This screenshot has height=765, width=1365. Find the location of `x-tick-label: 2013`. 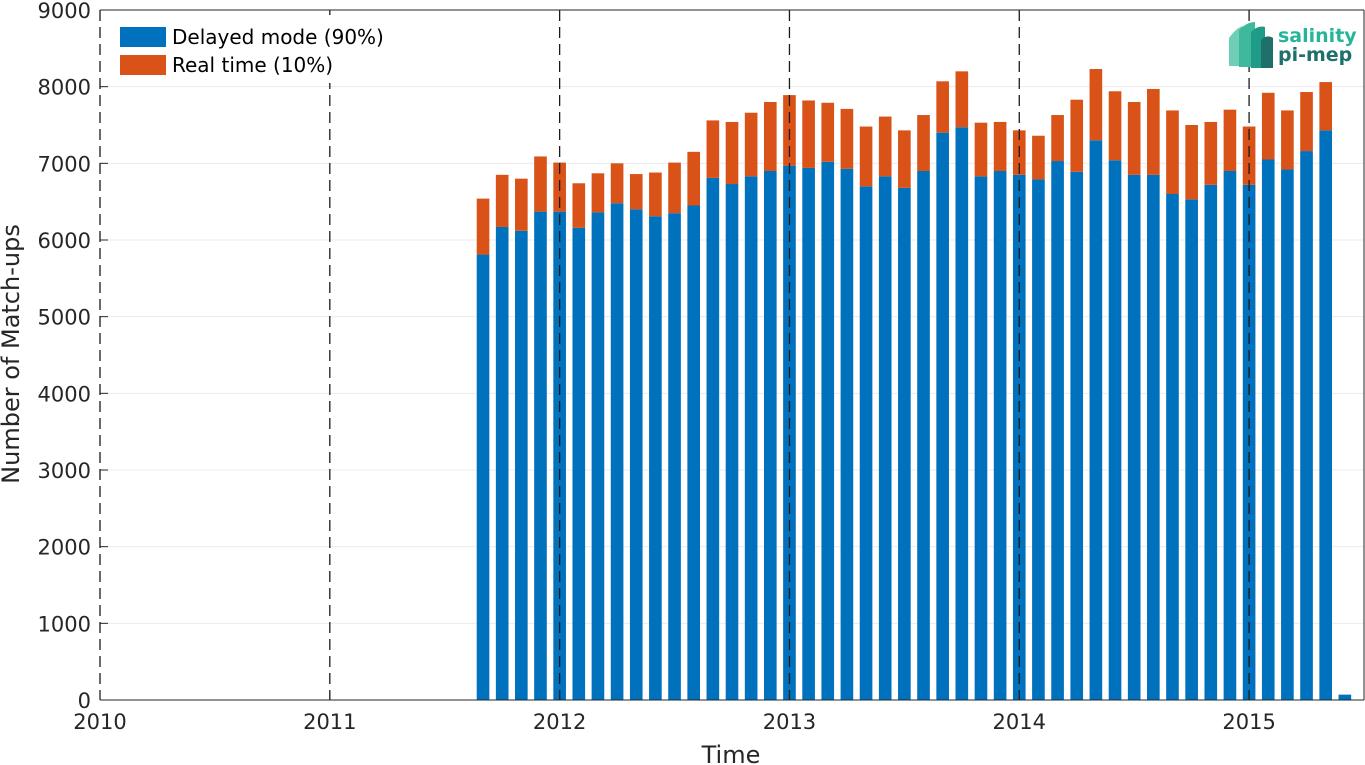

x-tick-label: 2013 is located at coordinates (789, 722).